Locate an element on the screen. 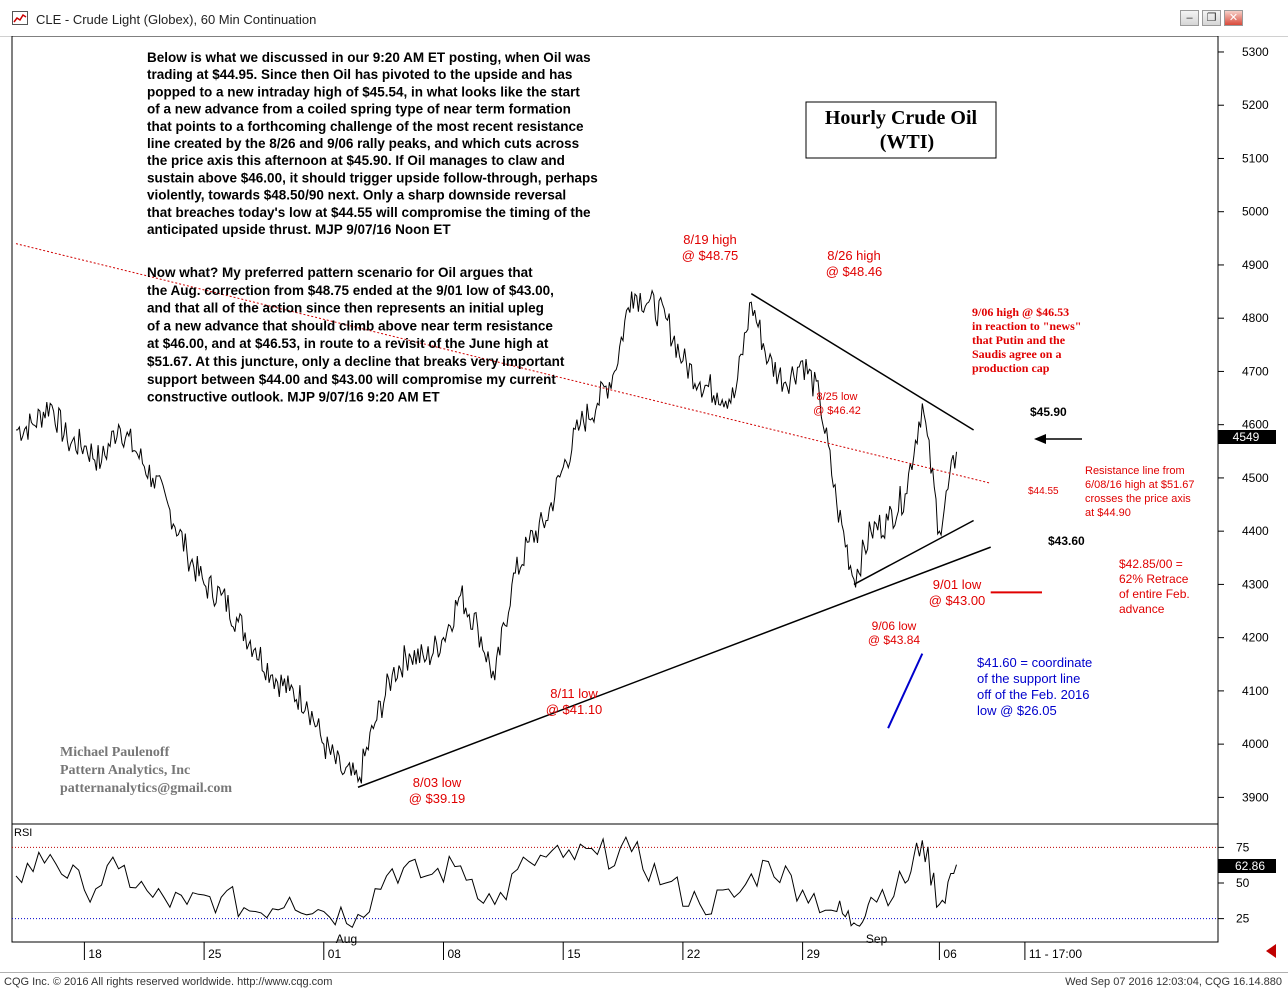 The image size is (1288, 991). chart-title-box: Hourly Crude Oil (WTI) is located at coordinates (901, 130).